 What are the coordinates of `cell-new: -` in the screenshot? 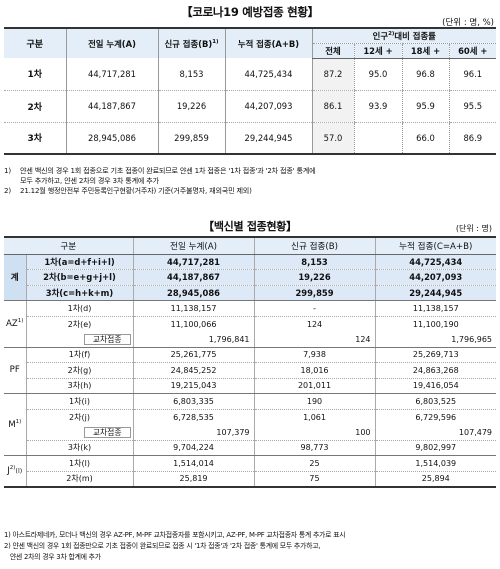 It's located at (314, 308).